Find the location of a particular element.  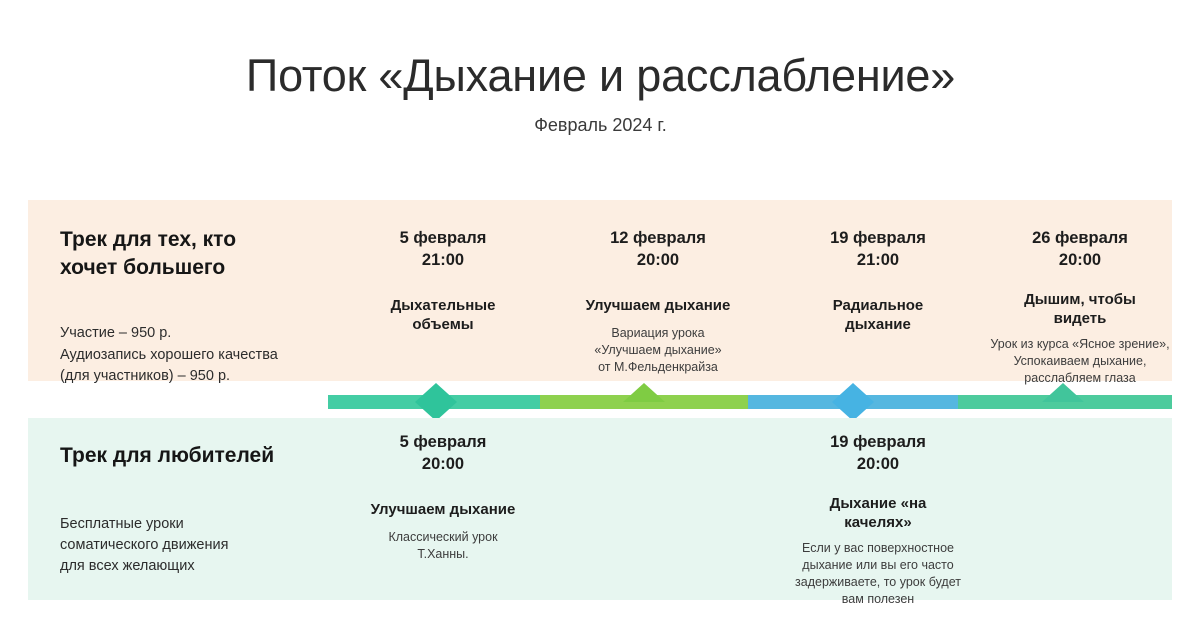

timeline-bar is located at coordinates (750, 402).